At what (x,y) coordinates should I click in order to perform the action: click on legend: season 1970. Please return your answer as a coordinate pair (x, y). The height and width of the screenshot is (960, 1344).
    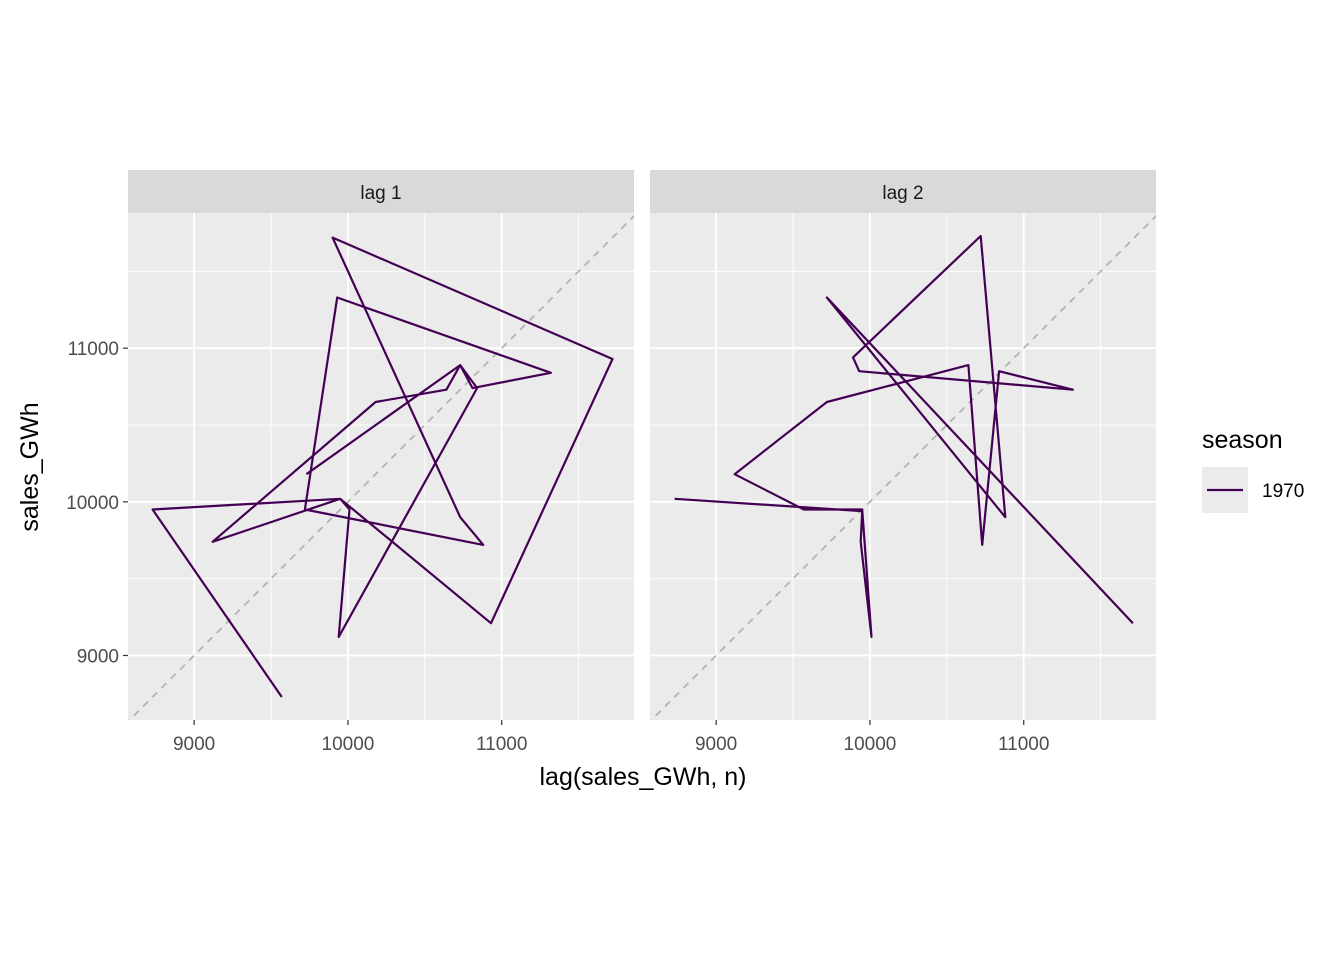
    Looking at the image, I should click on (1253, 469).